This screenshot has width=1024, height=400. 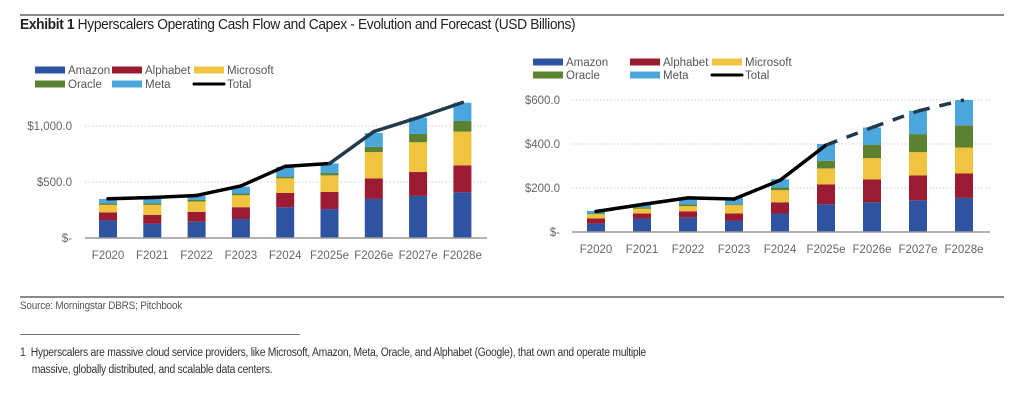 What do you see at coordinates (85, 85) in the screenshot?
I see `chart1-legend-label: Oracle` at bounding box center [85, 85].